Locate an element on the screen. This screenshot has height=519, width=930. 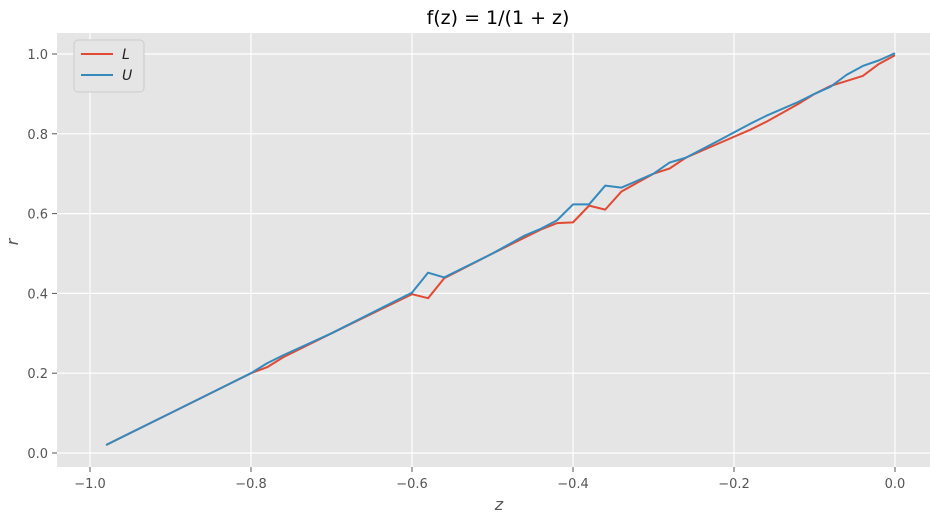
y-tick-label: 0.0 is located at coordinates (37, 454).